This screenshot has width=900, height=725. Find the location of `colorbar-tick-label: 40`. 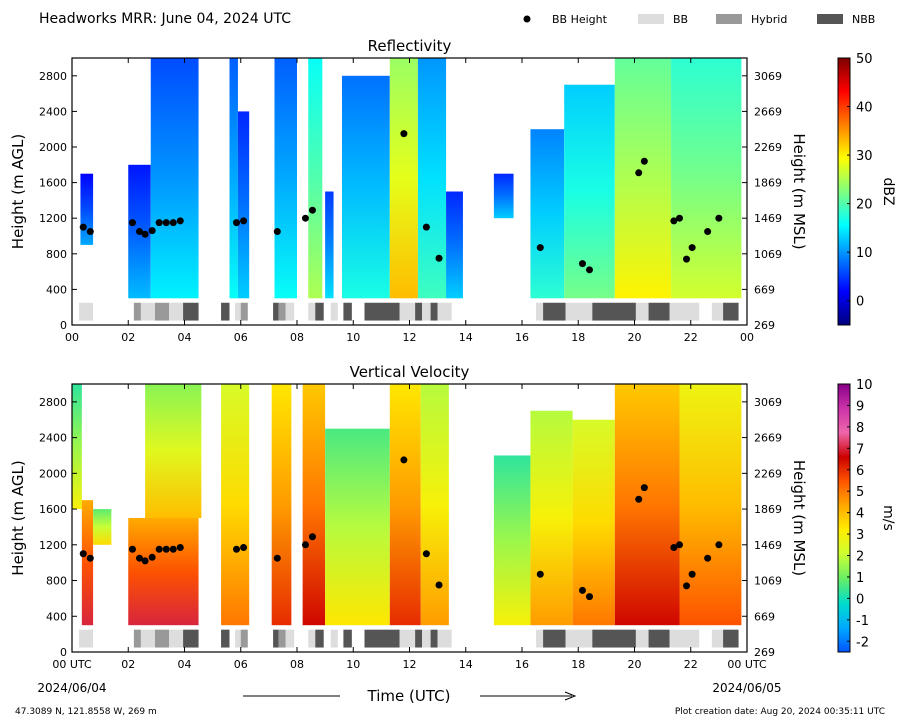

colorbar-tick-label: 40 is located at coordinates (864, 108).